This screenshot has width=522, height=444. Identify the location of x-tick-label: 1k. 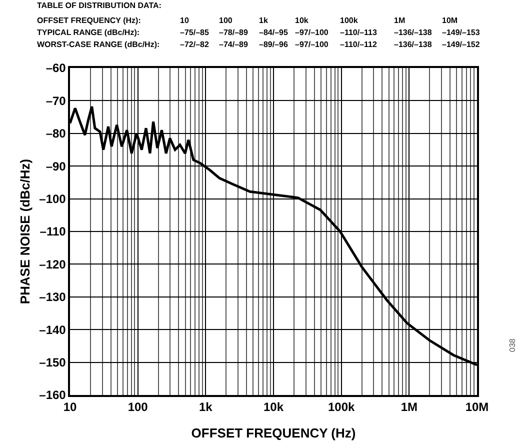
(205, 407).